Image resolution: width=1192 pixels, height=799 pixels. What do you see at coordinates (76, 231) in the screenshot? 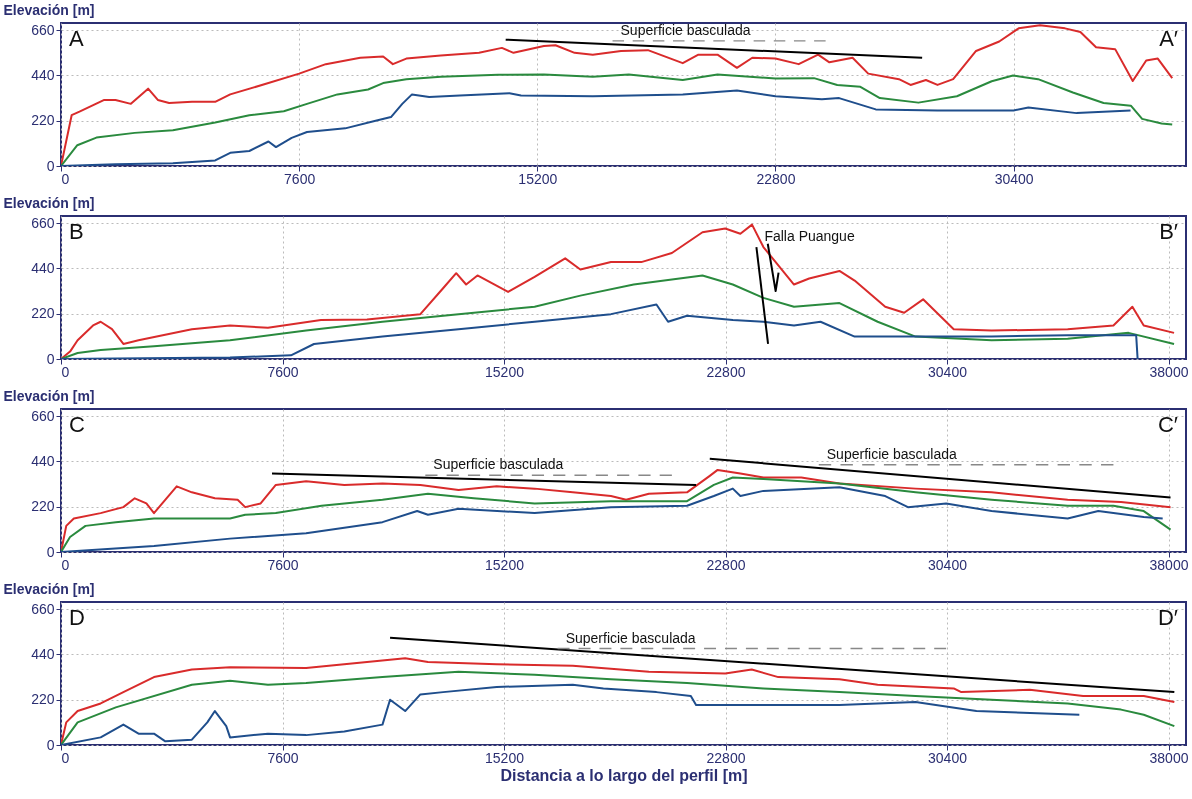
I see `annotation: B` at bounding box center [76, 231].